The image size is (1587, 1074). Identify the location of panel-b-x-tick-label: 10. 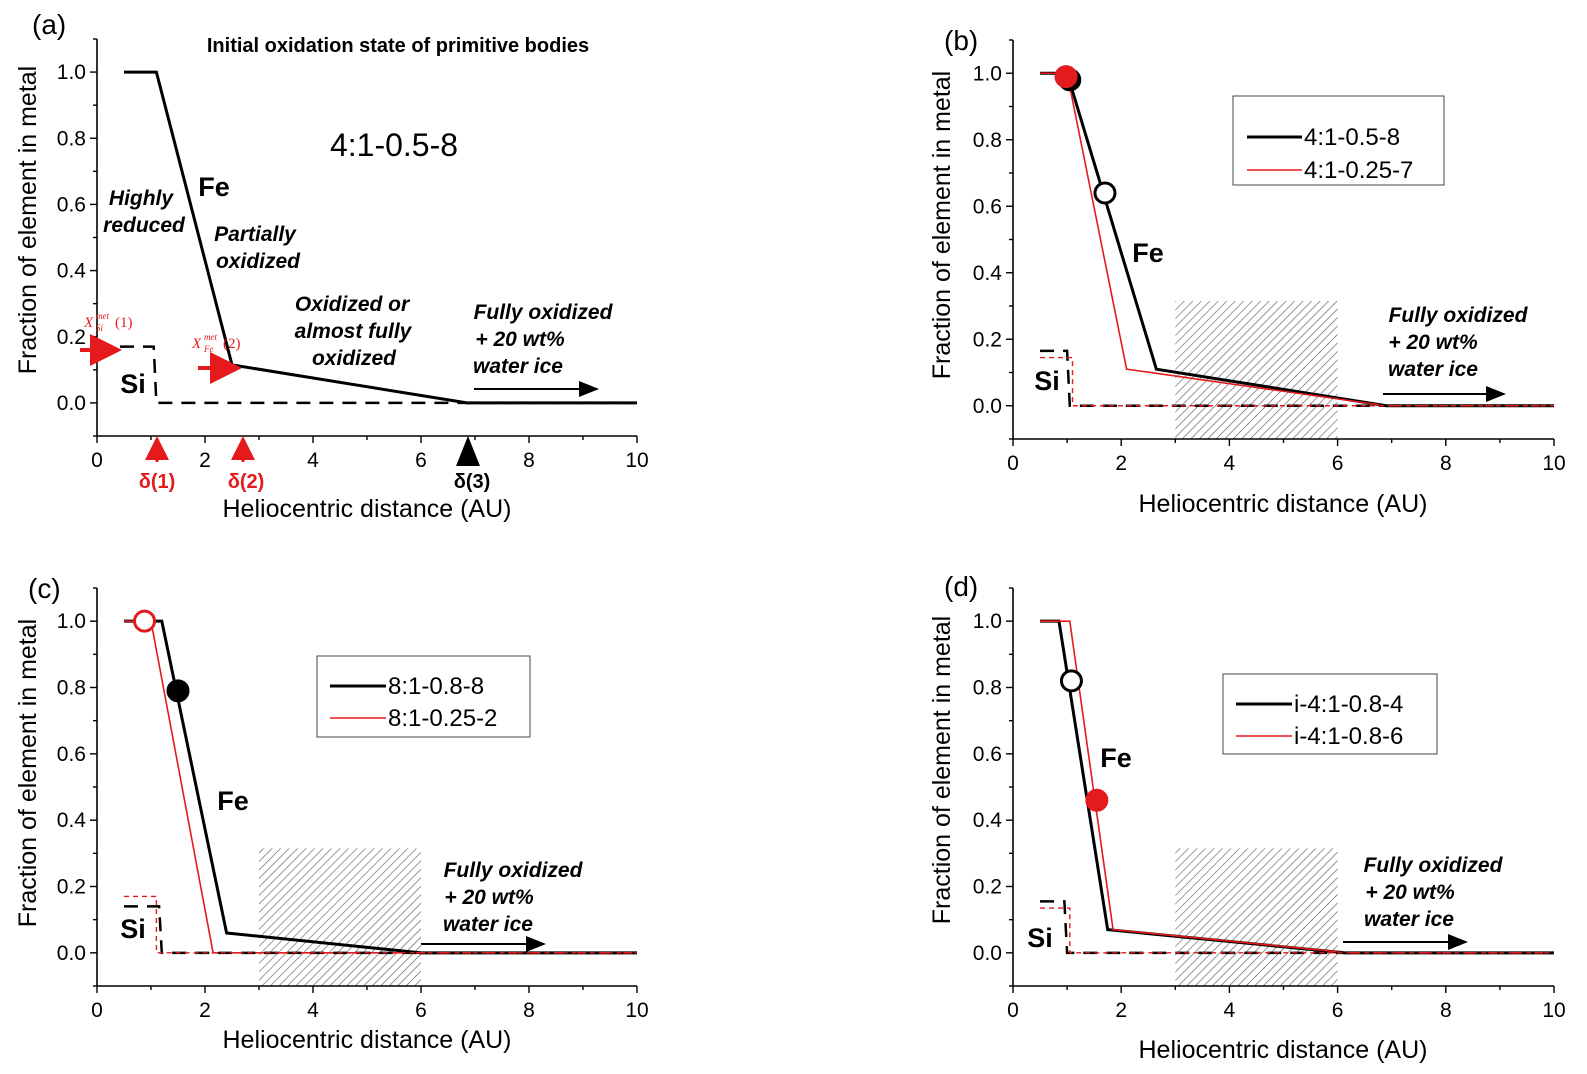
(1553, 463).